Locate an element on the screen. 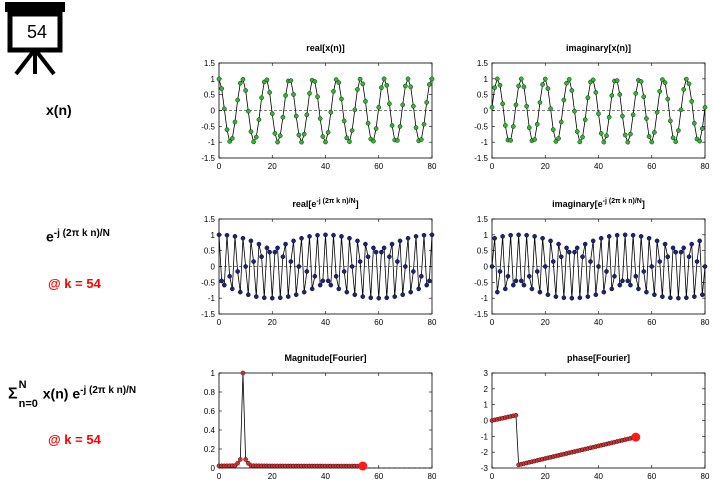  x-tick-label: 60 is located at coordinates (651, 476).